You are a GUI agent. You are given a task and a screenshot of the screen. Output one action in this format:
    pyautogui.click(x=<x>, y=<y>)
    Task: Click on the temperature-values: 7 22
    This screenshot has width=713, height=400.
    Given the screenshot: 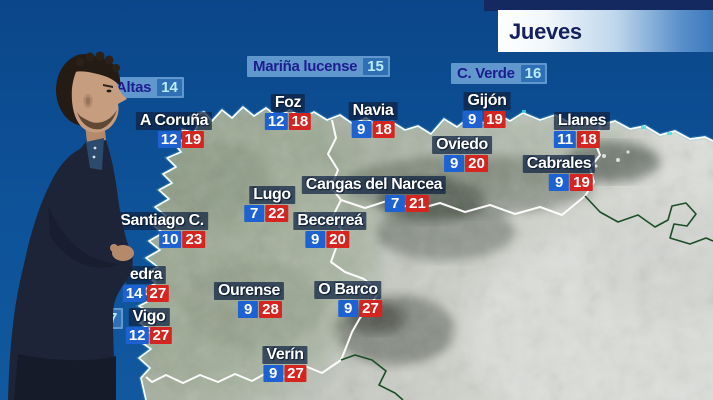 What is the action you would take?
    pyautogui.click(x=266, y=213)
    